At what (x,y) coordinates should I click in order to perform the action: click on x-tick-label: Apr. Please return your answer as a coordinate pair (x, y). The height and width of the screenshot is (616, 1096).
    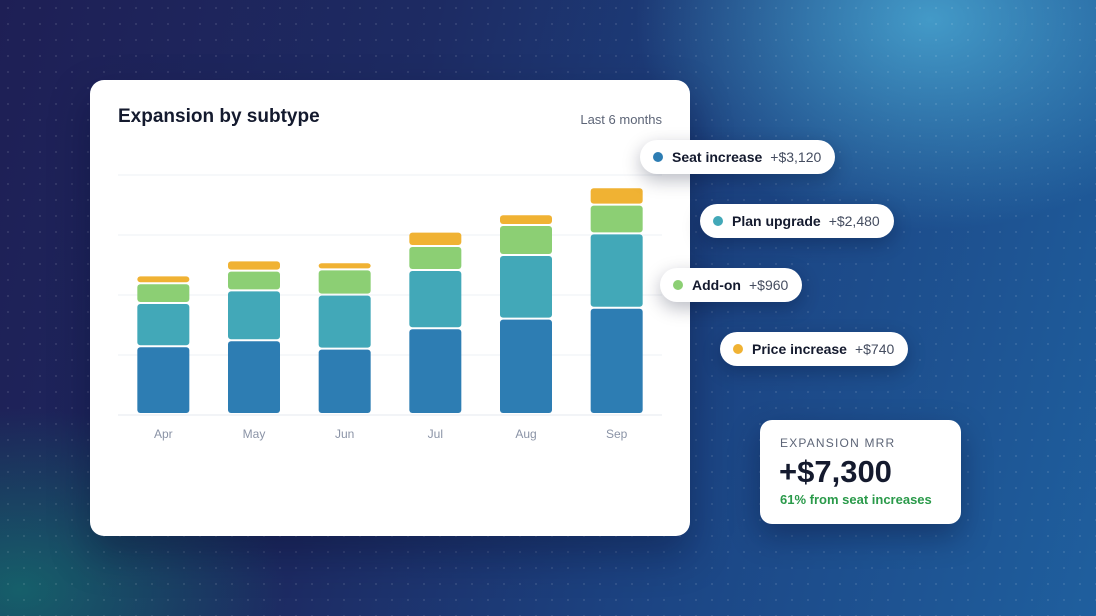
    Looking at the image, I should click on (163, 434).